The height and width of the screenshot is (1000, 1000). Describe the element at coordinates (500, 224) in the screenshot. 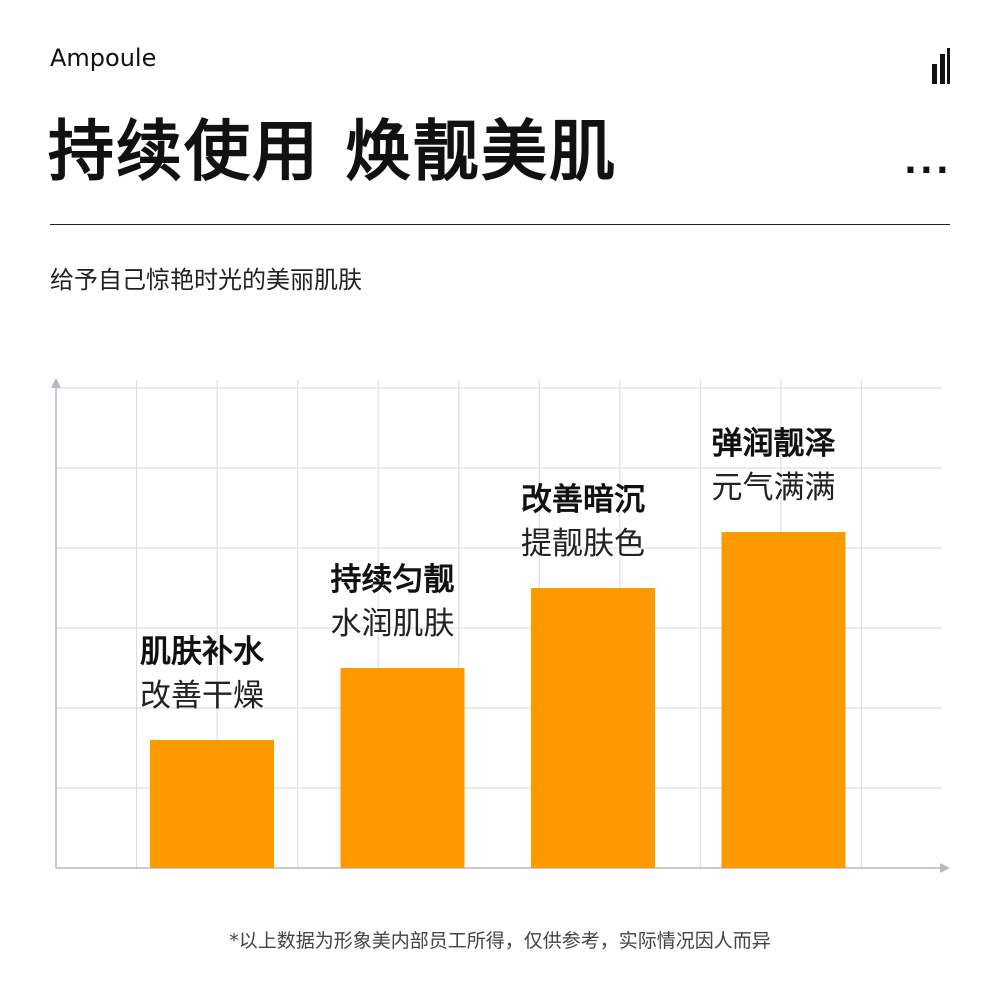

I see `header-divider` at that location.